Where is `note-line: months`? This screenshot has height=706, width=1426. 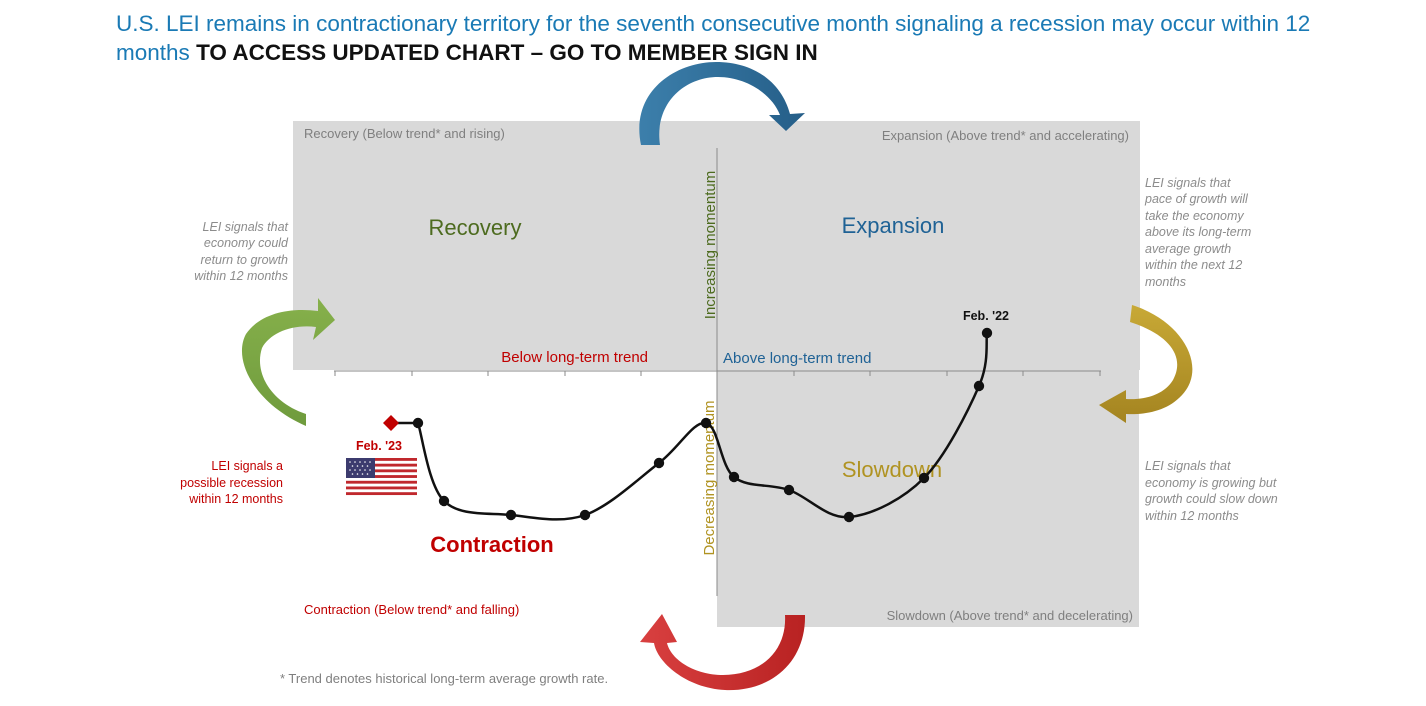
note-line: months is located at coordinates (1165, 282).